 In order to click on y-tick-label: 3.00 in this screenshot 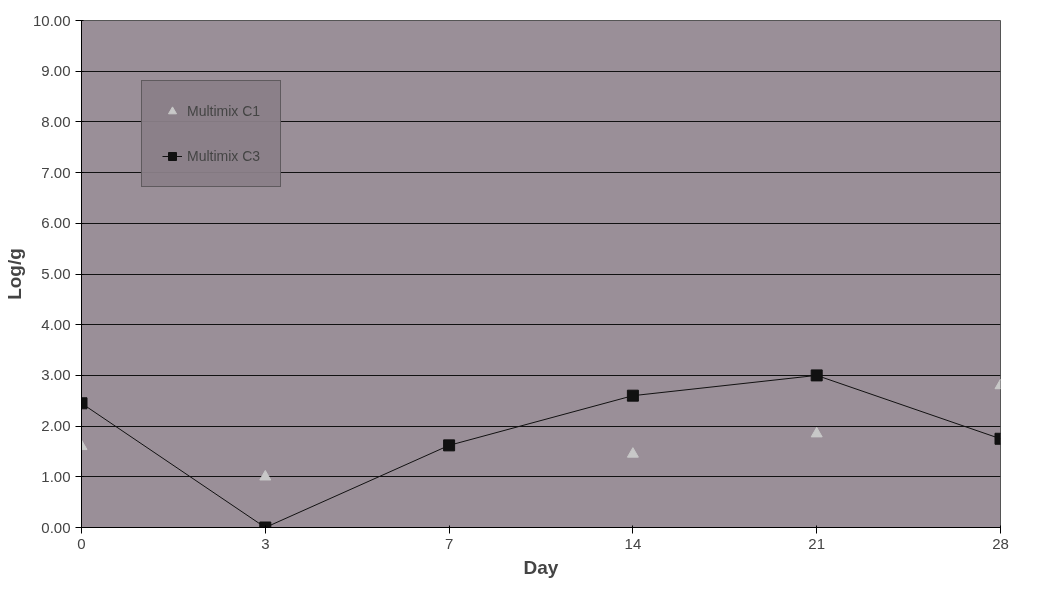, I will do `click(56, 375)`.